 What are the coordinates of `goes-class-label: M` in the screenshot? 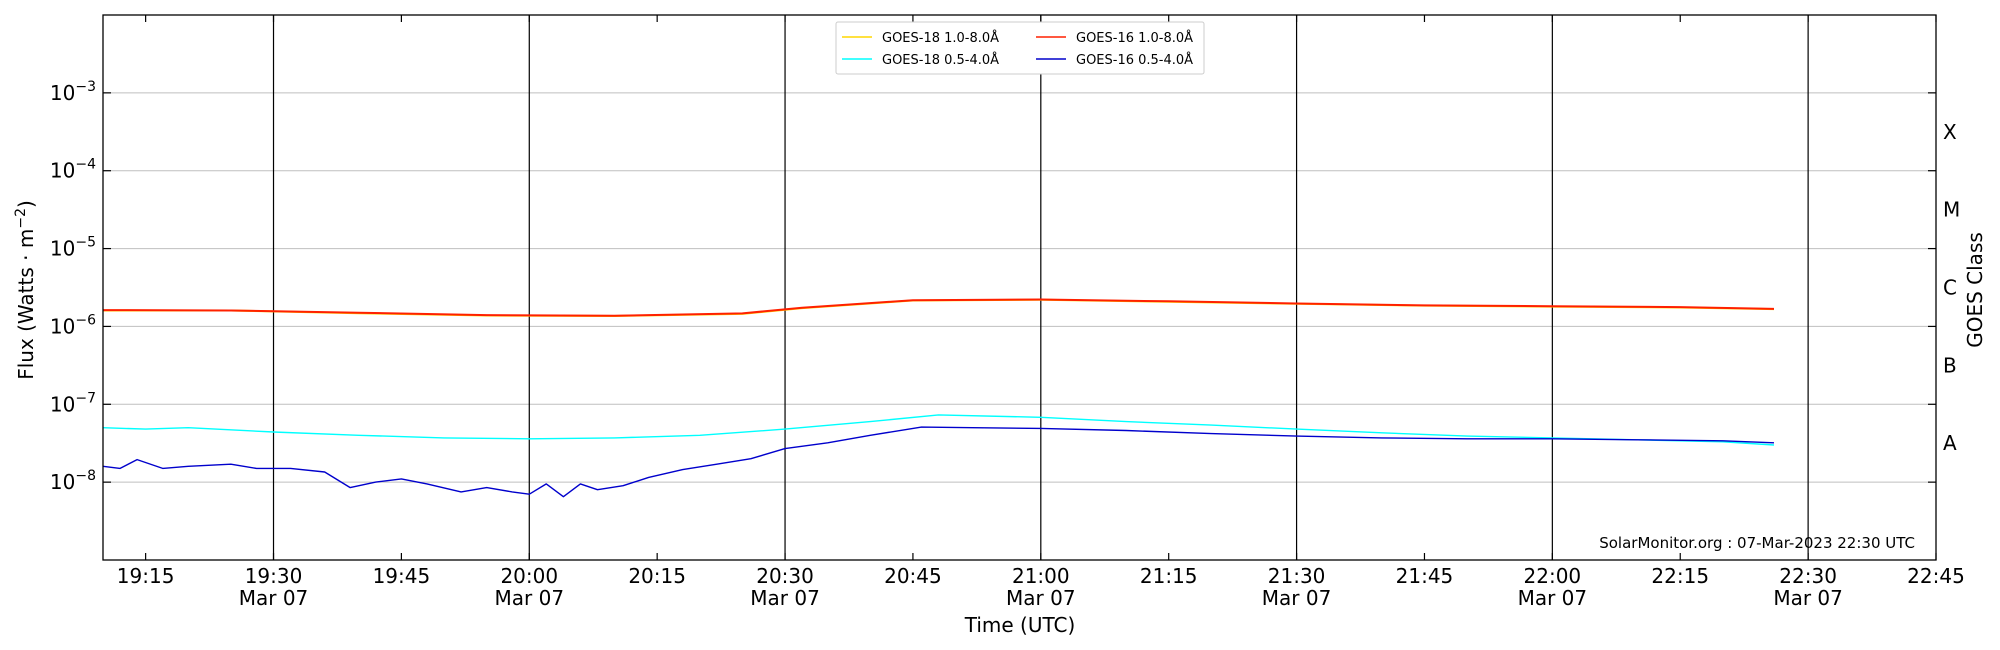 It's located at (1951, 210).